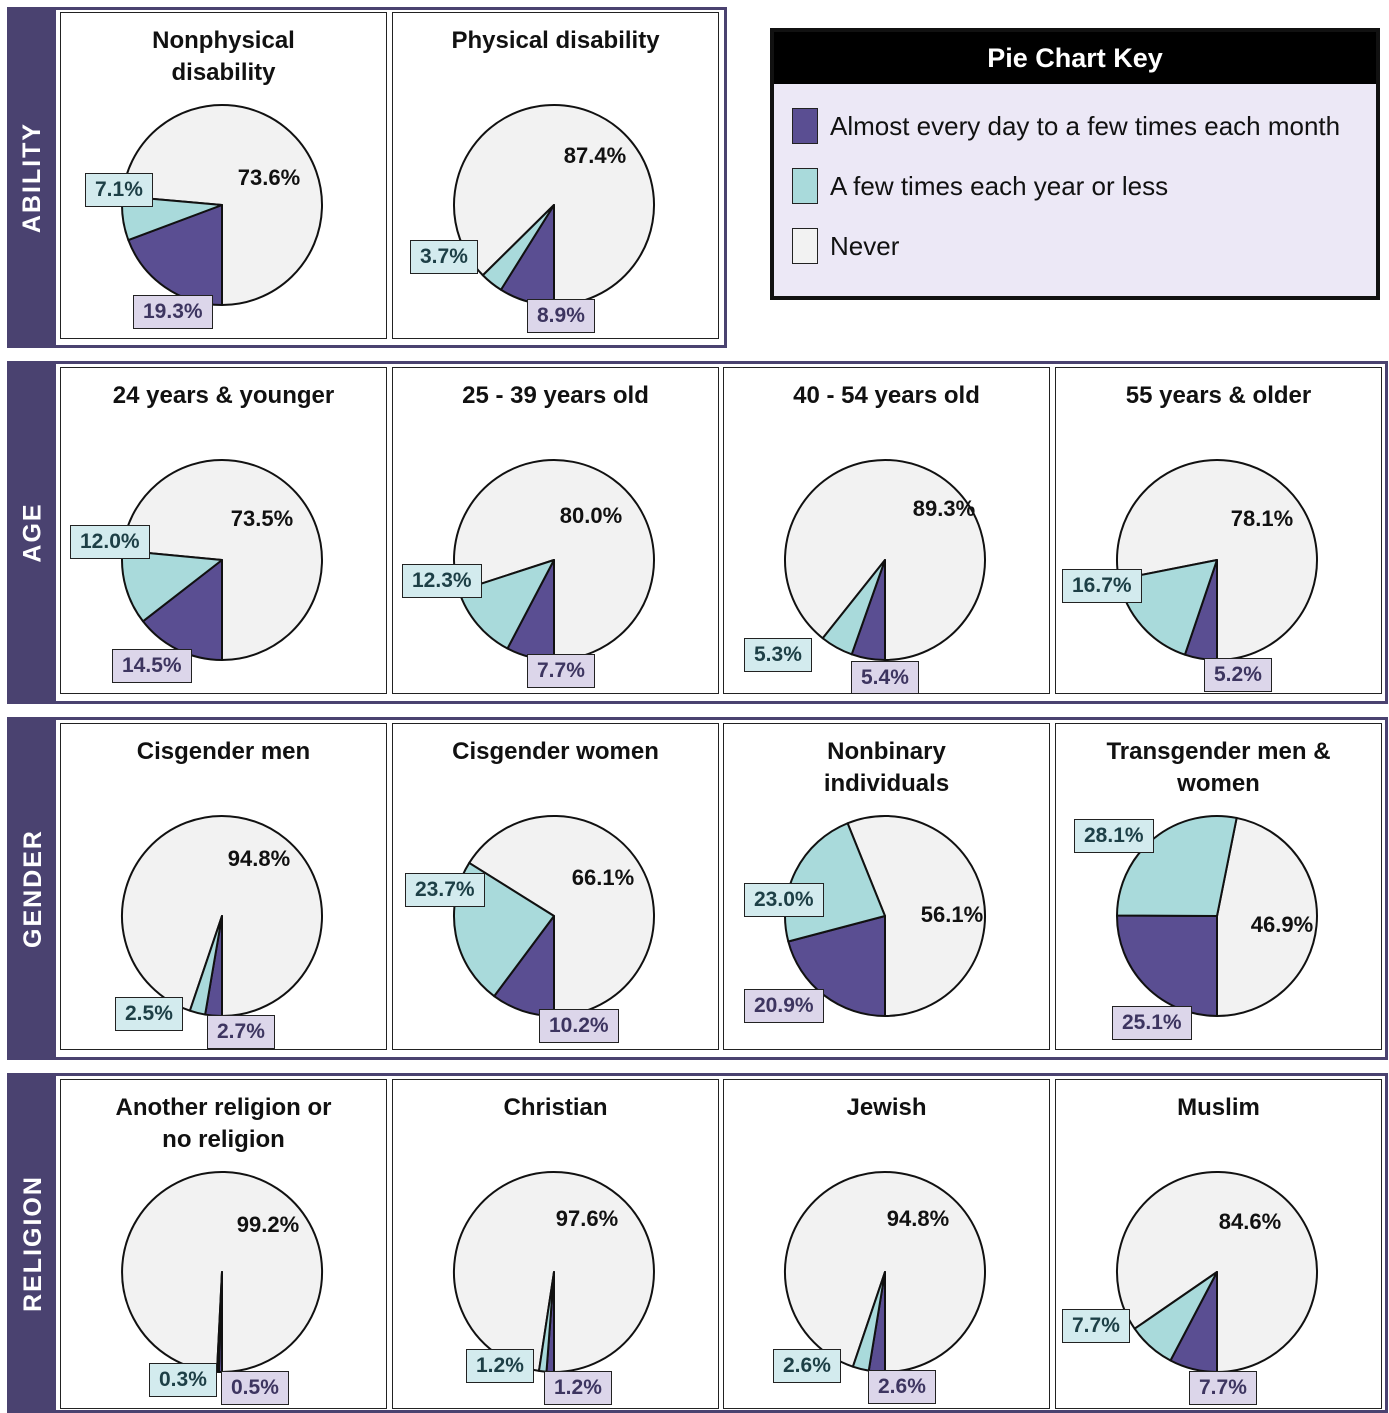 Image resolution: width=1389 pixels, height=1413 pixels. Describe the element at coordinates (259, 858) in the screenshot. I see `pie-label-never: 94.8%` at that location.